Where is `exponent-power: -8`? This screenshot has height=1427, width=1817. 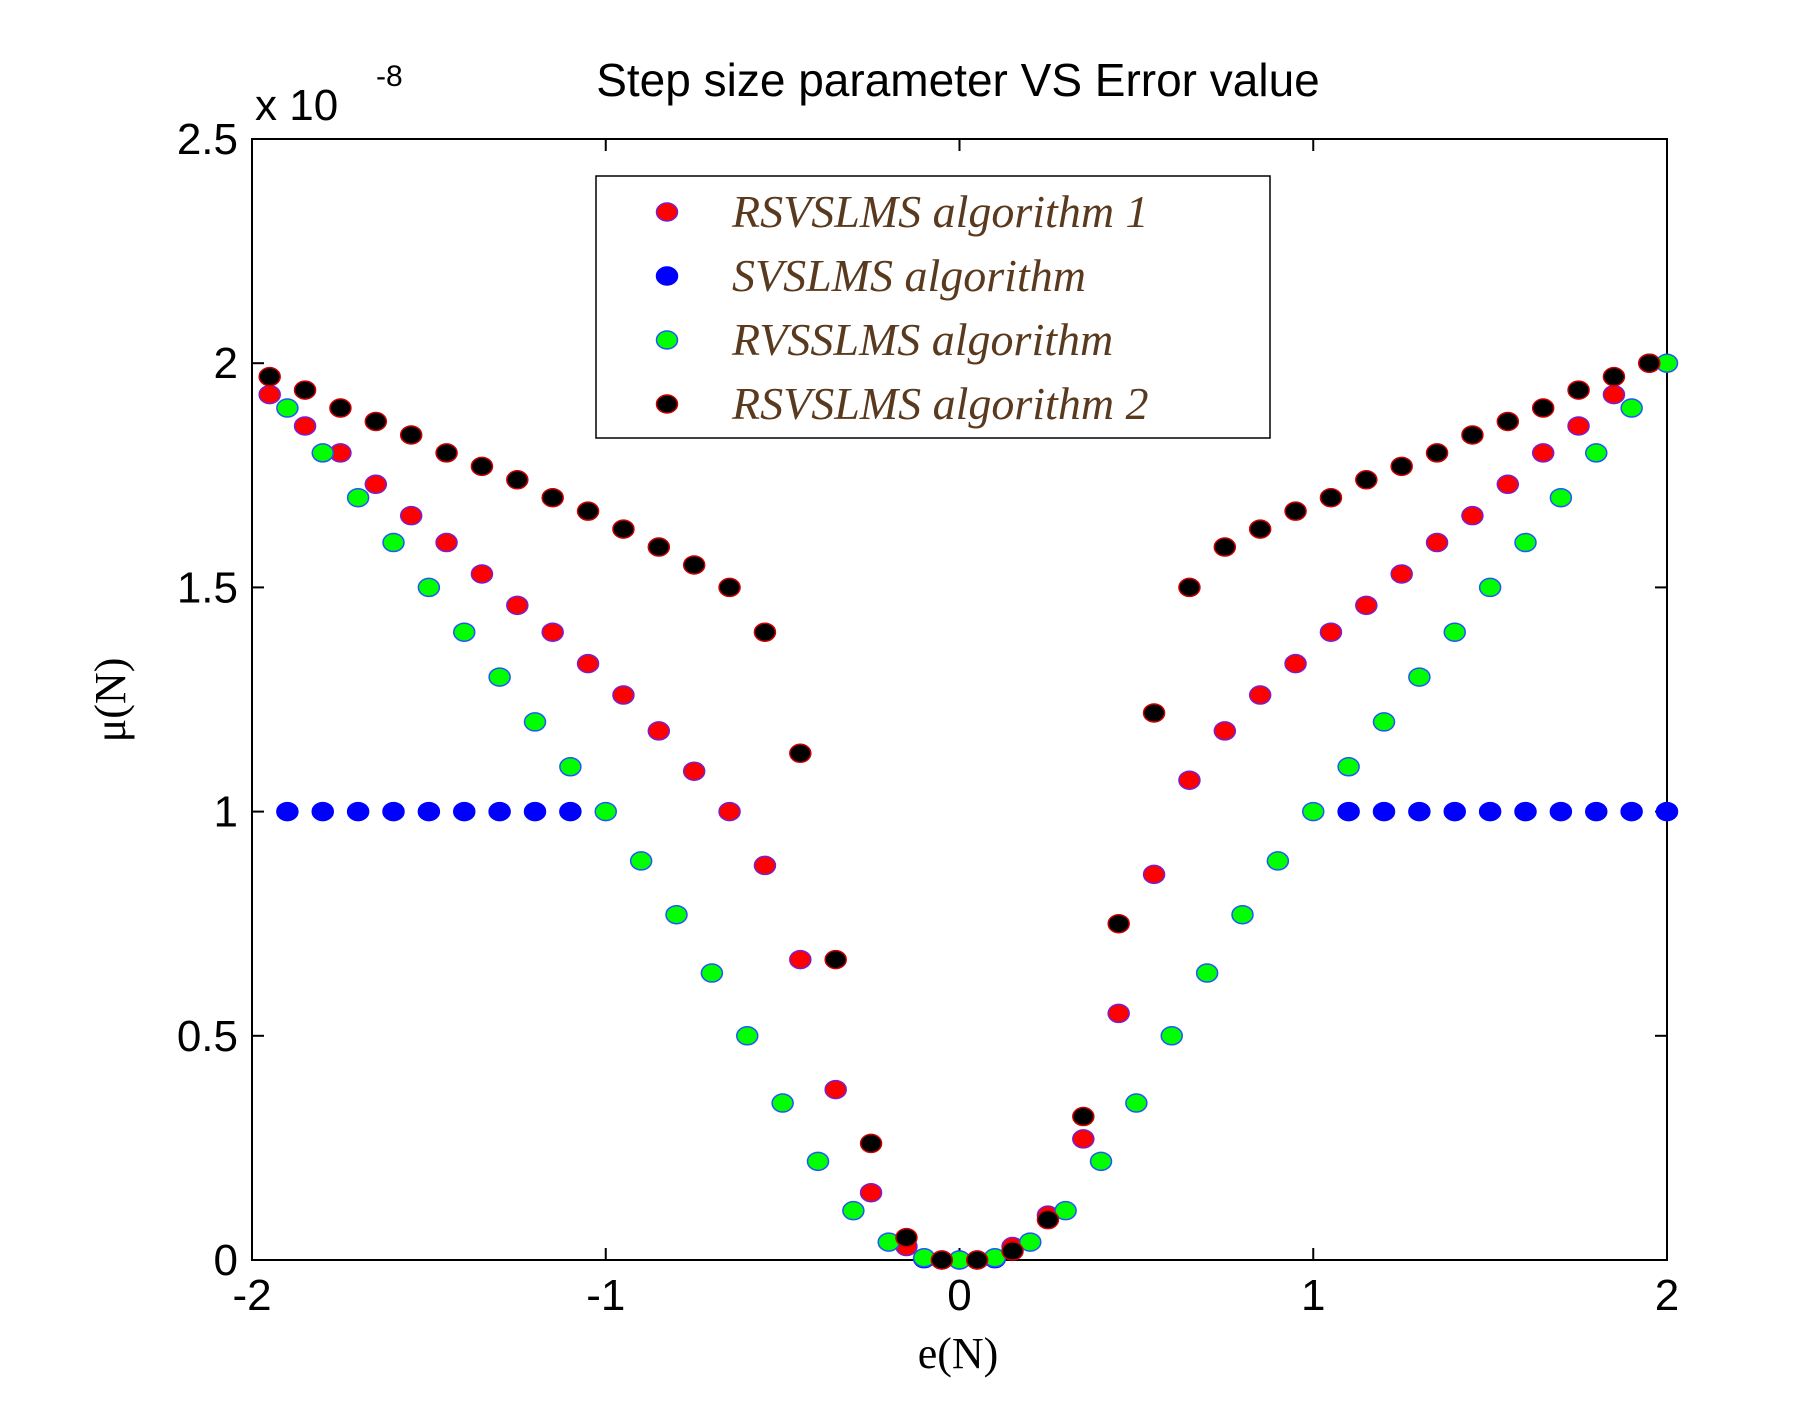
exponent-power: -8 is located at coordinates (389, 76).